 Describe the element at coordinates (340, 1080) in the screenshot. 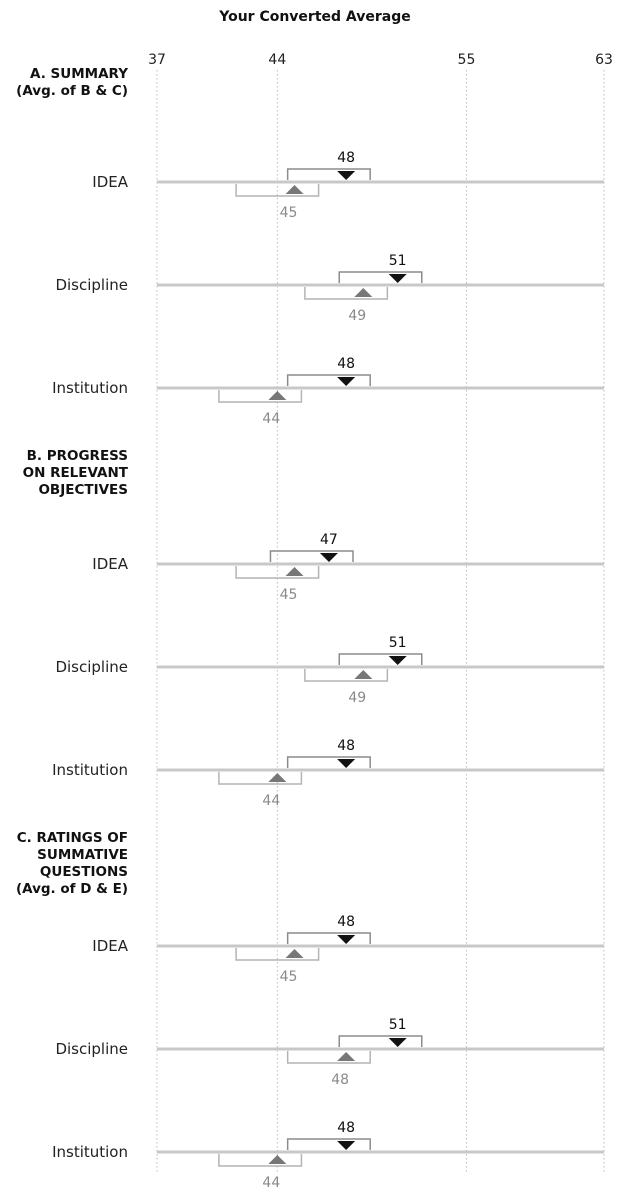

I see `comparison-average-value: 48` at that location.